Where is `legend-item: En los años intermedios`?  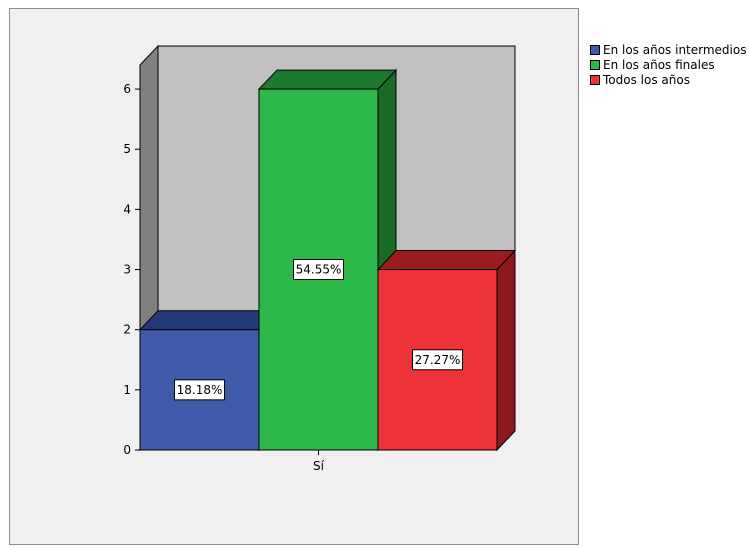
legend-item: En los años intermedios is located at coordinates (668, 49).